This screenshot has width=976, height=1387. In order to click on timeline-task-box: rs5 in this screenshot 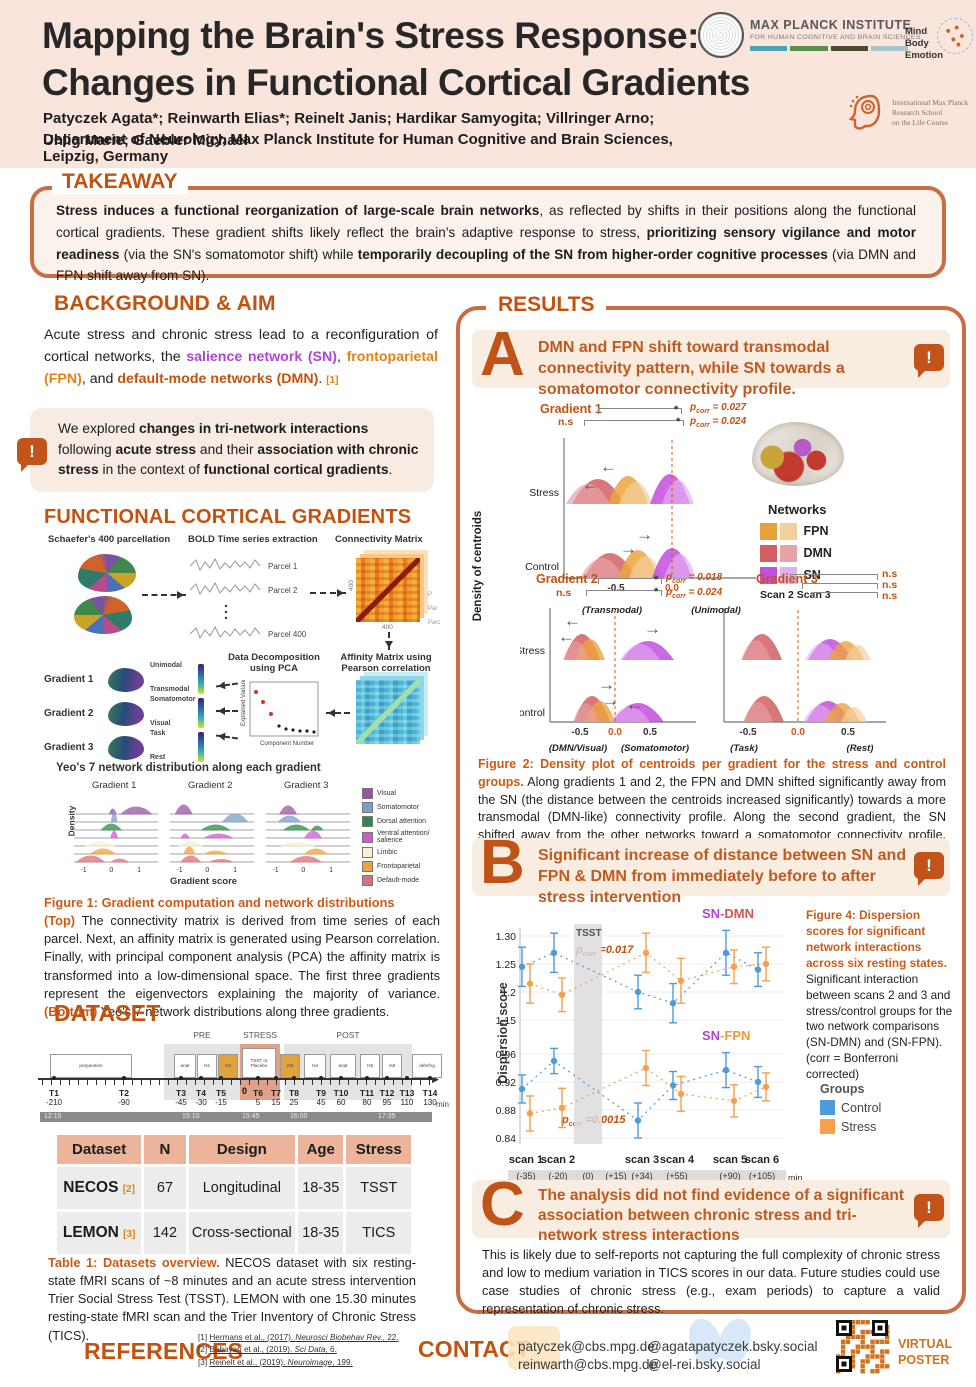, I will do `click(370, 1066)`.